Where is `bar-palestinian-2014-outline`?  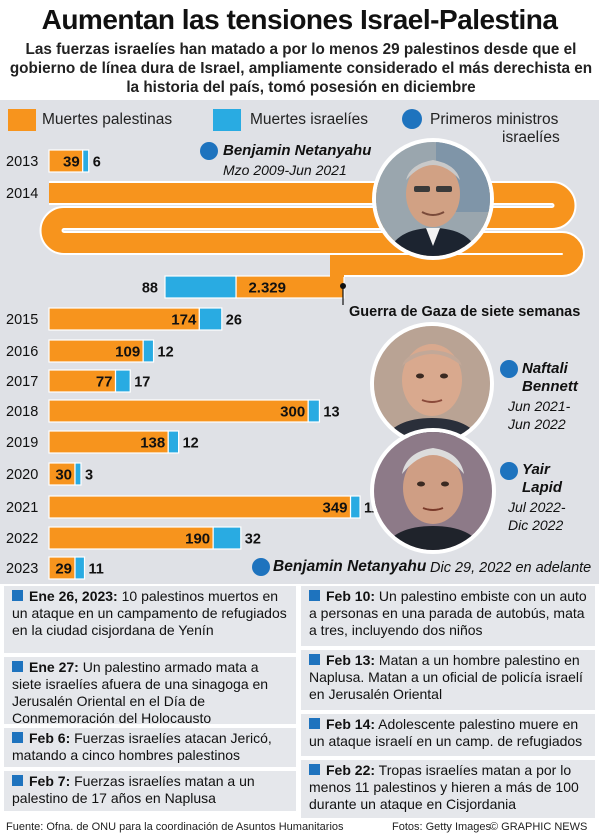
bar-palestinian-2014-outline is located at coordinates (312, 229).